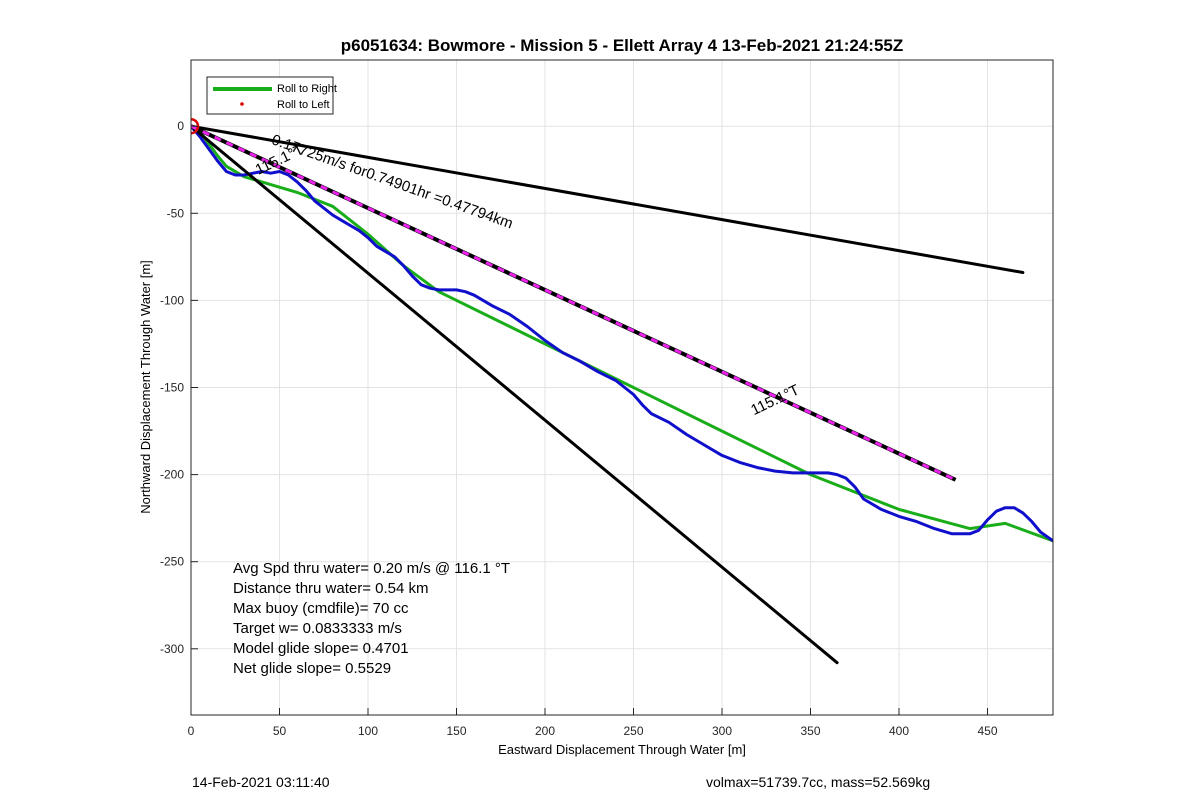 This screenshot has width=1200, height=804. I want to click on heading-line-upper, so click(608, 199).